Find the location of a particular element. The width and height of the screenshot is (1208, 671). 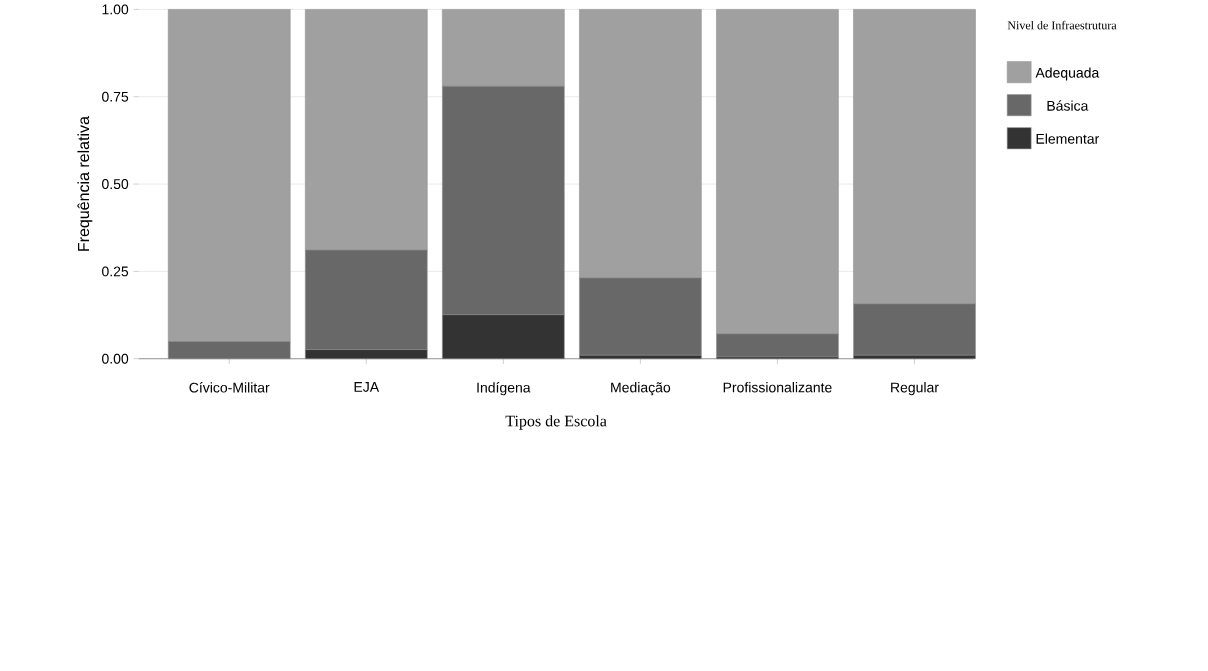

y-tick-label: 1.00 is located at coordinates (115, 9).